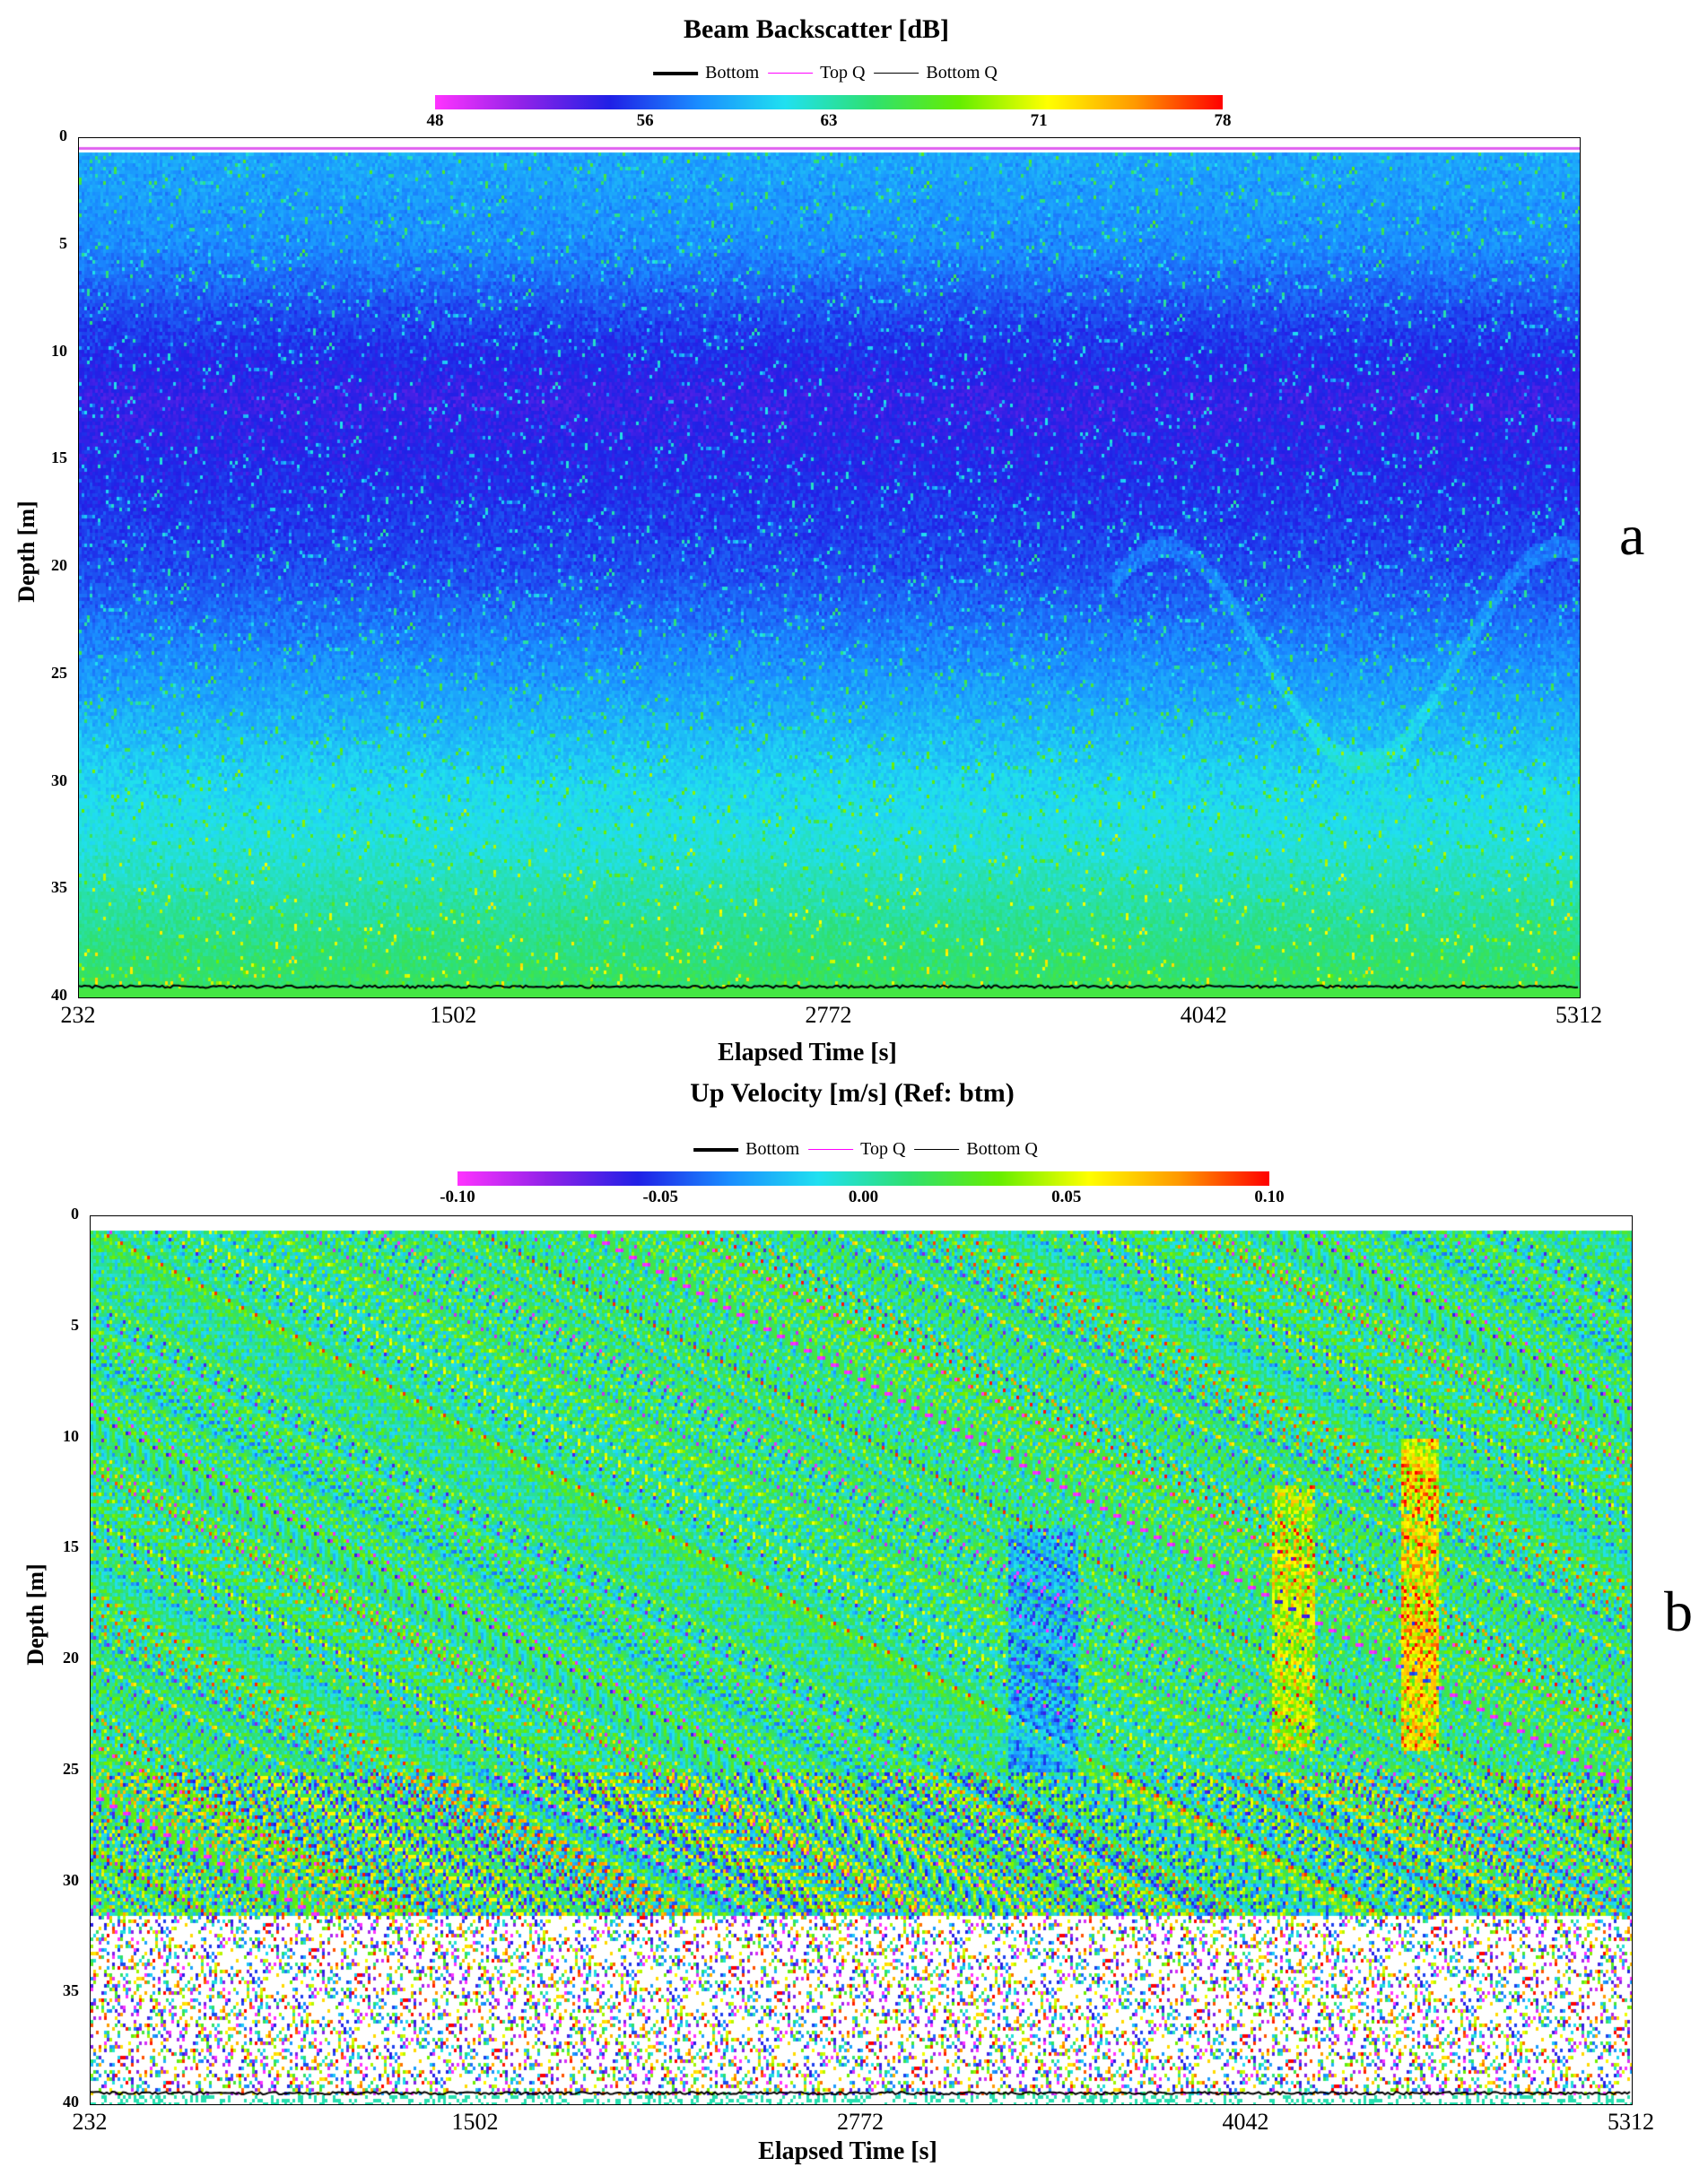  What do you see at coordinates (829, 121) in the screenshot?
I see `colorbar-tick-label: 63` at bounding box center [829, 121].